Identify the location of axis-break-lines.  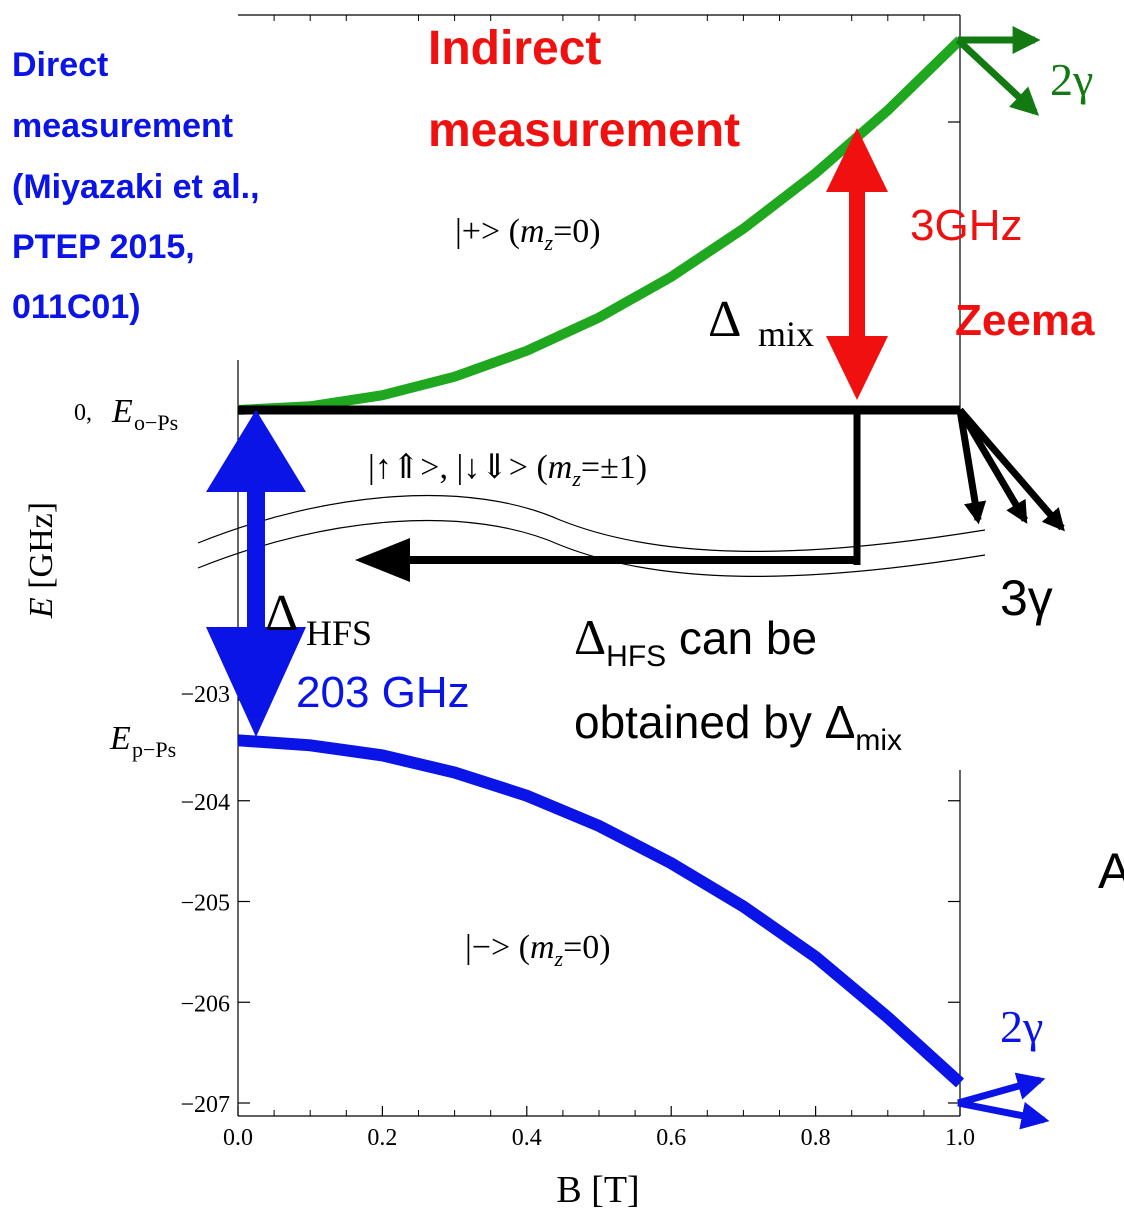
(591, 535).